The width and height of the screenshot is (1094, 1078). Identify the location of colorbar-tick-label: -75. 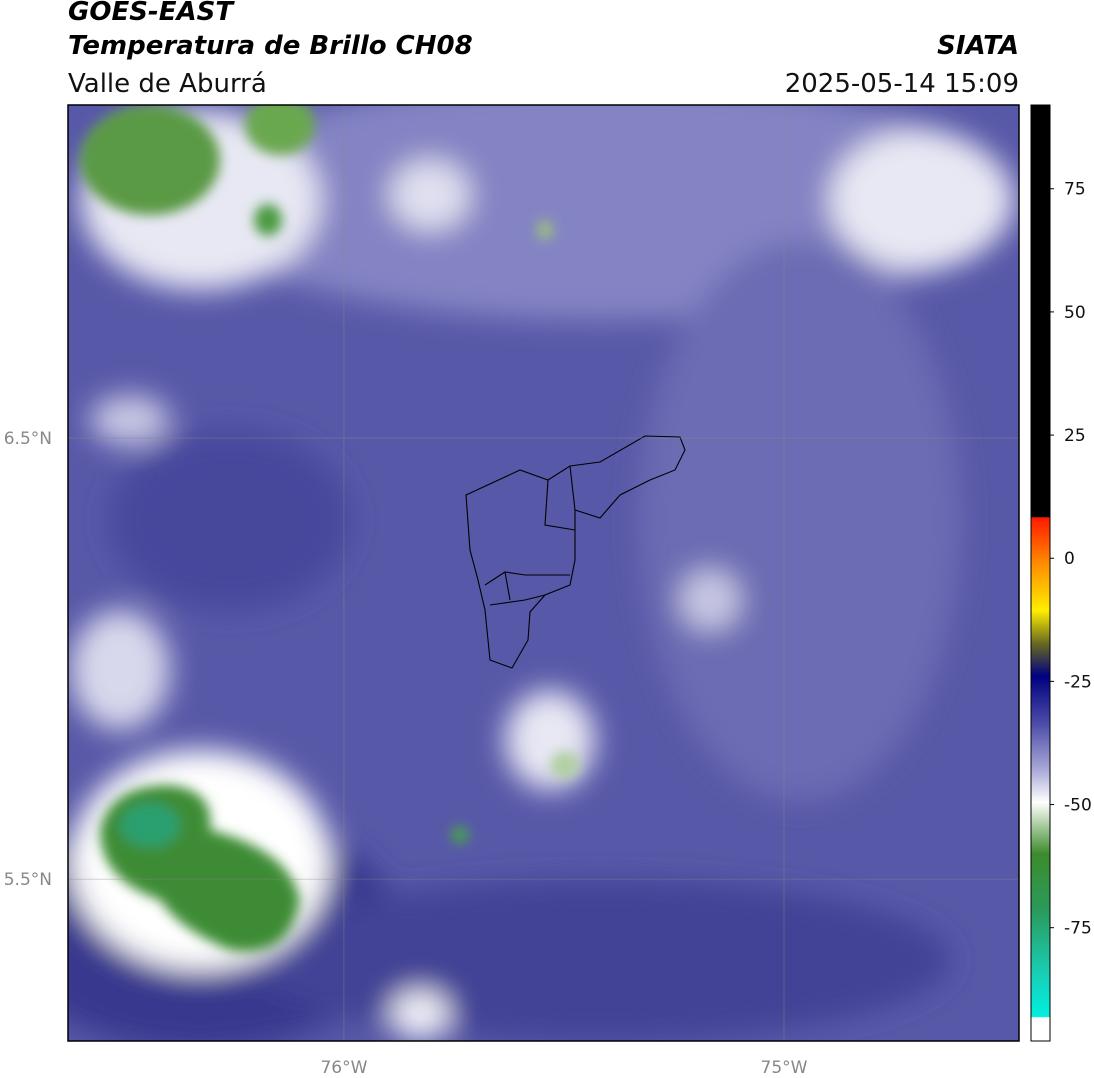
(1078, 929).